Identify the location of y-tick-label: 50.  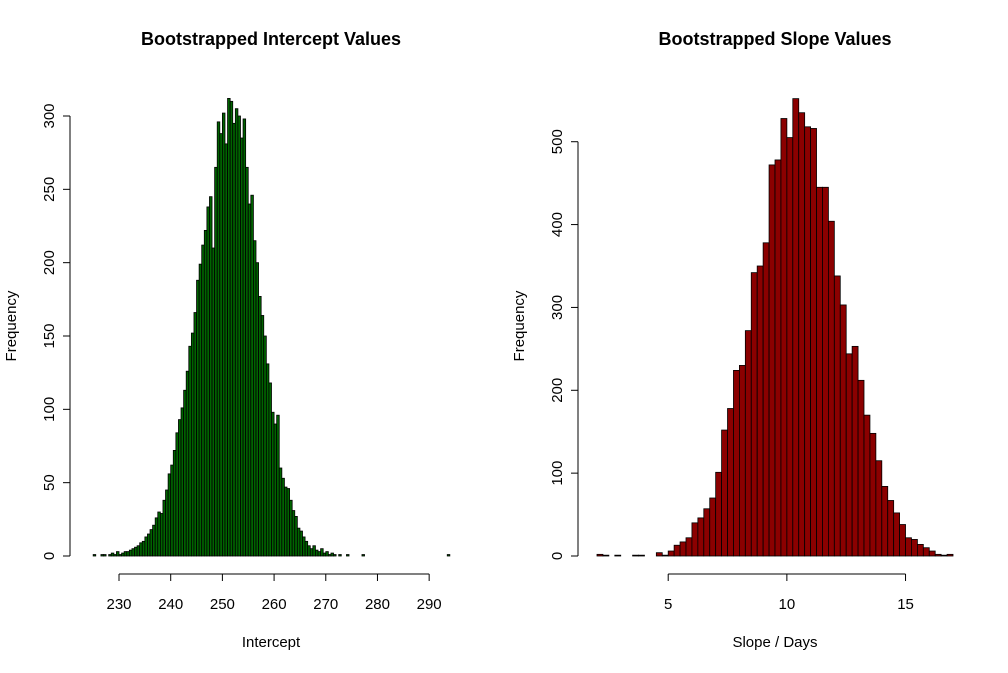
(49, 482).